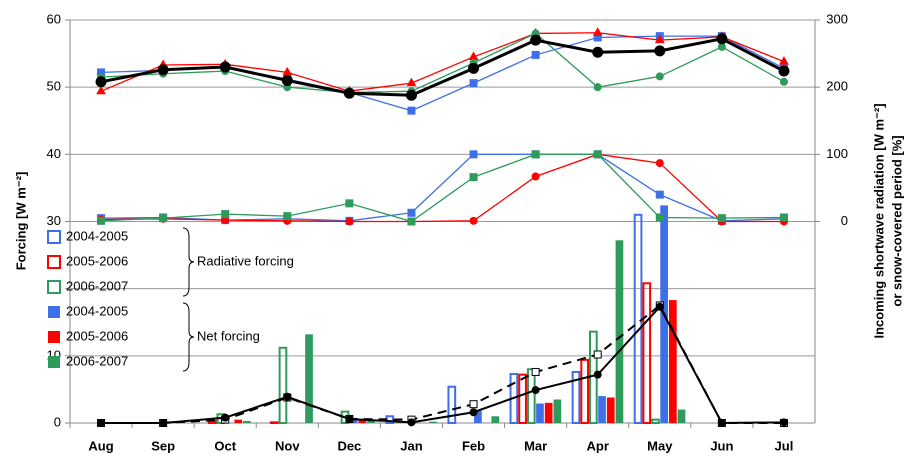 The image size is (914, 458). Describe the element at coordinates (54, 86) in the screenshot. I see `y-tick-label: 50` at that location.